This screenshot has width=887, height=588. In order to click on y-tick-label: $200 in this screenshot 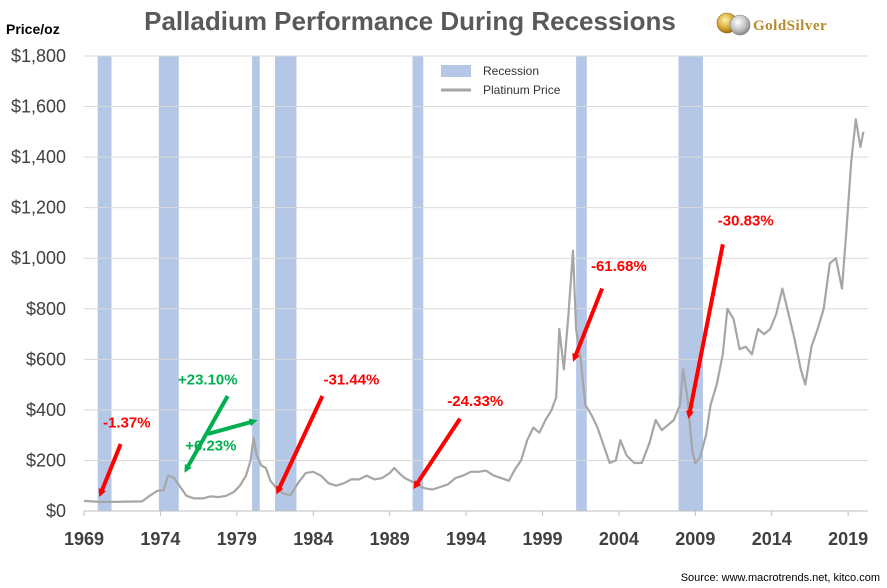, I will do `click(46, 460)`.